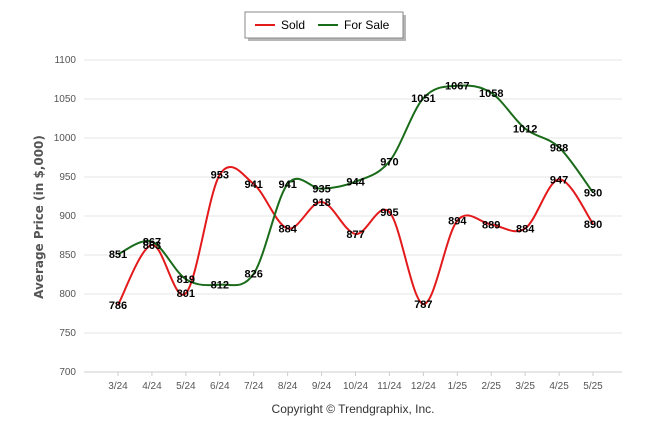 The image size is (646, 434). What do you see at coordinates (355, 183) in the screenshot?
I see `data-label-for-sale: 944` at bounding box center [355, 183].